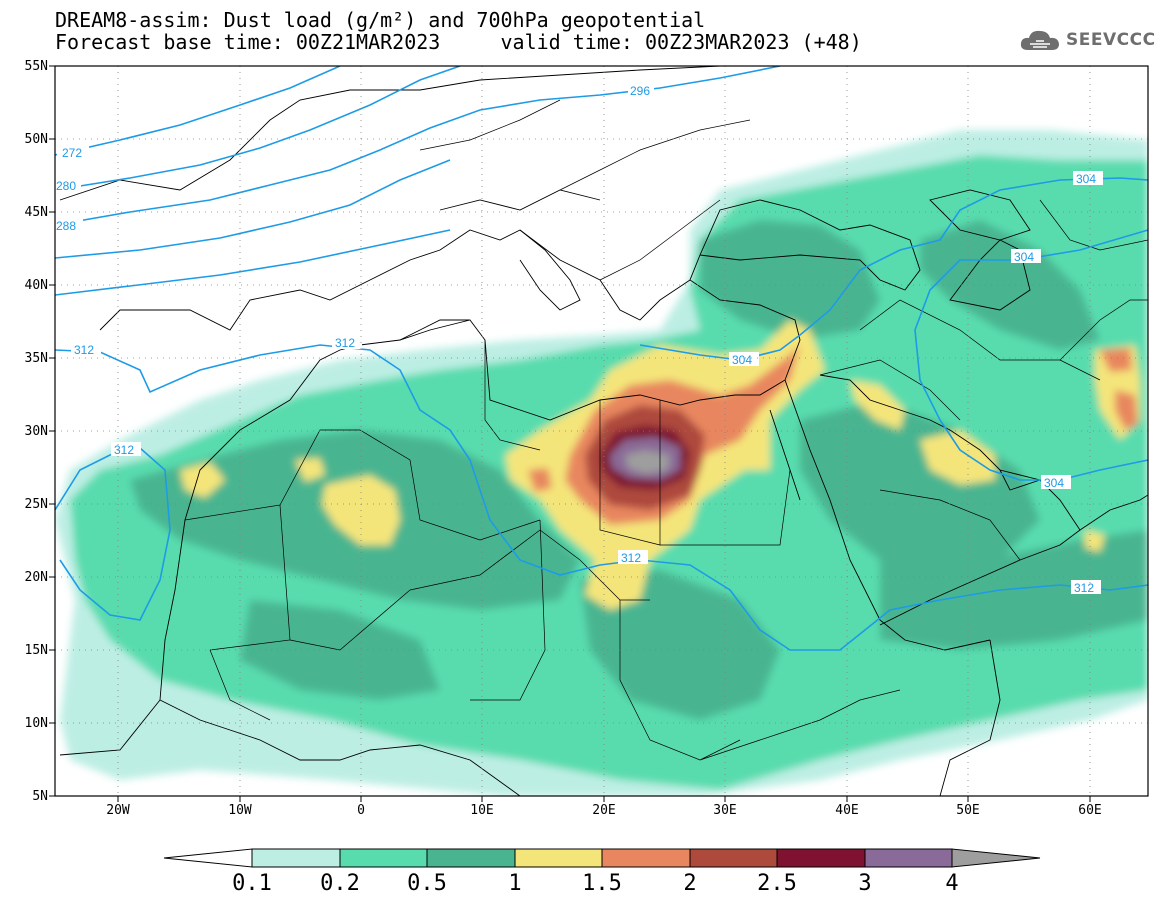 This screenshot has width=1165, height=907. Describe the element at coordinates (690, 883) in the screenshot. I see `colorbar-label: 2` at that location.